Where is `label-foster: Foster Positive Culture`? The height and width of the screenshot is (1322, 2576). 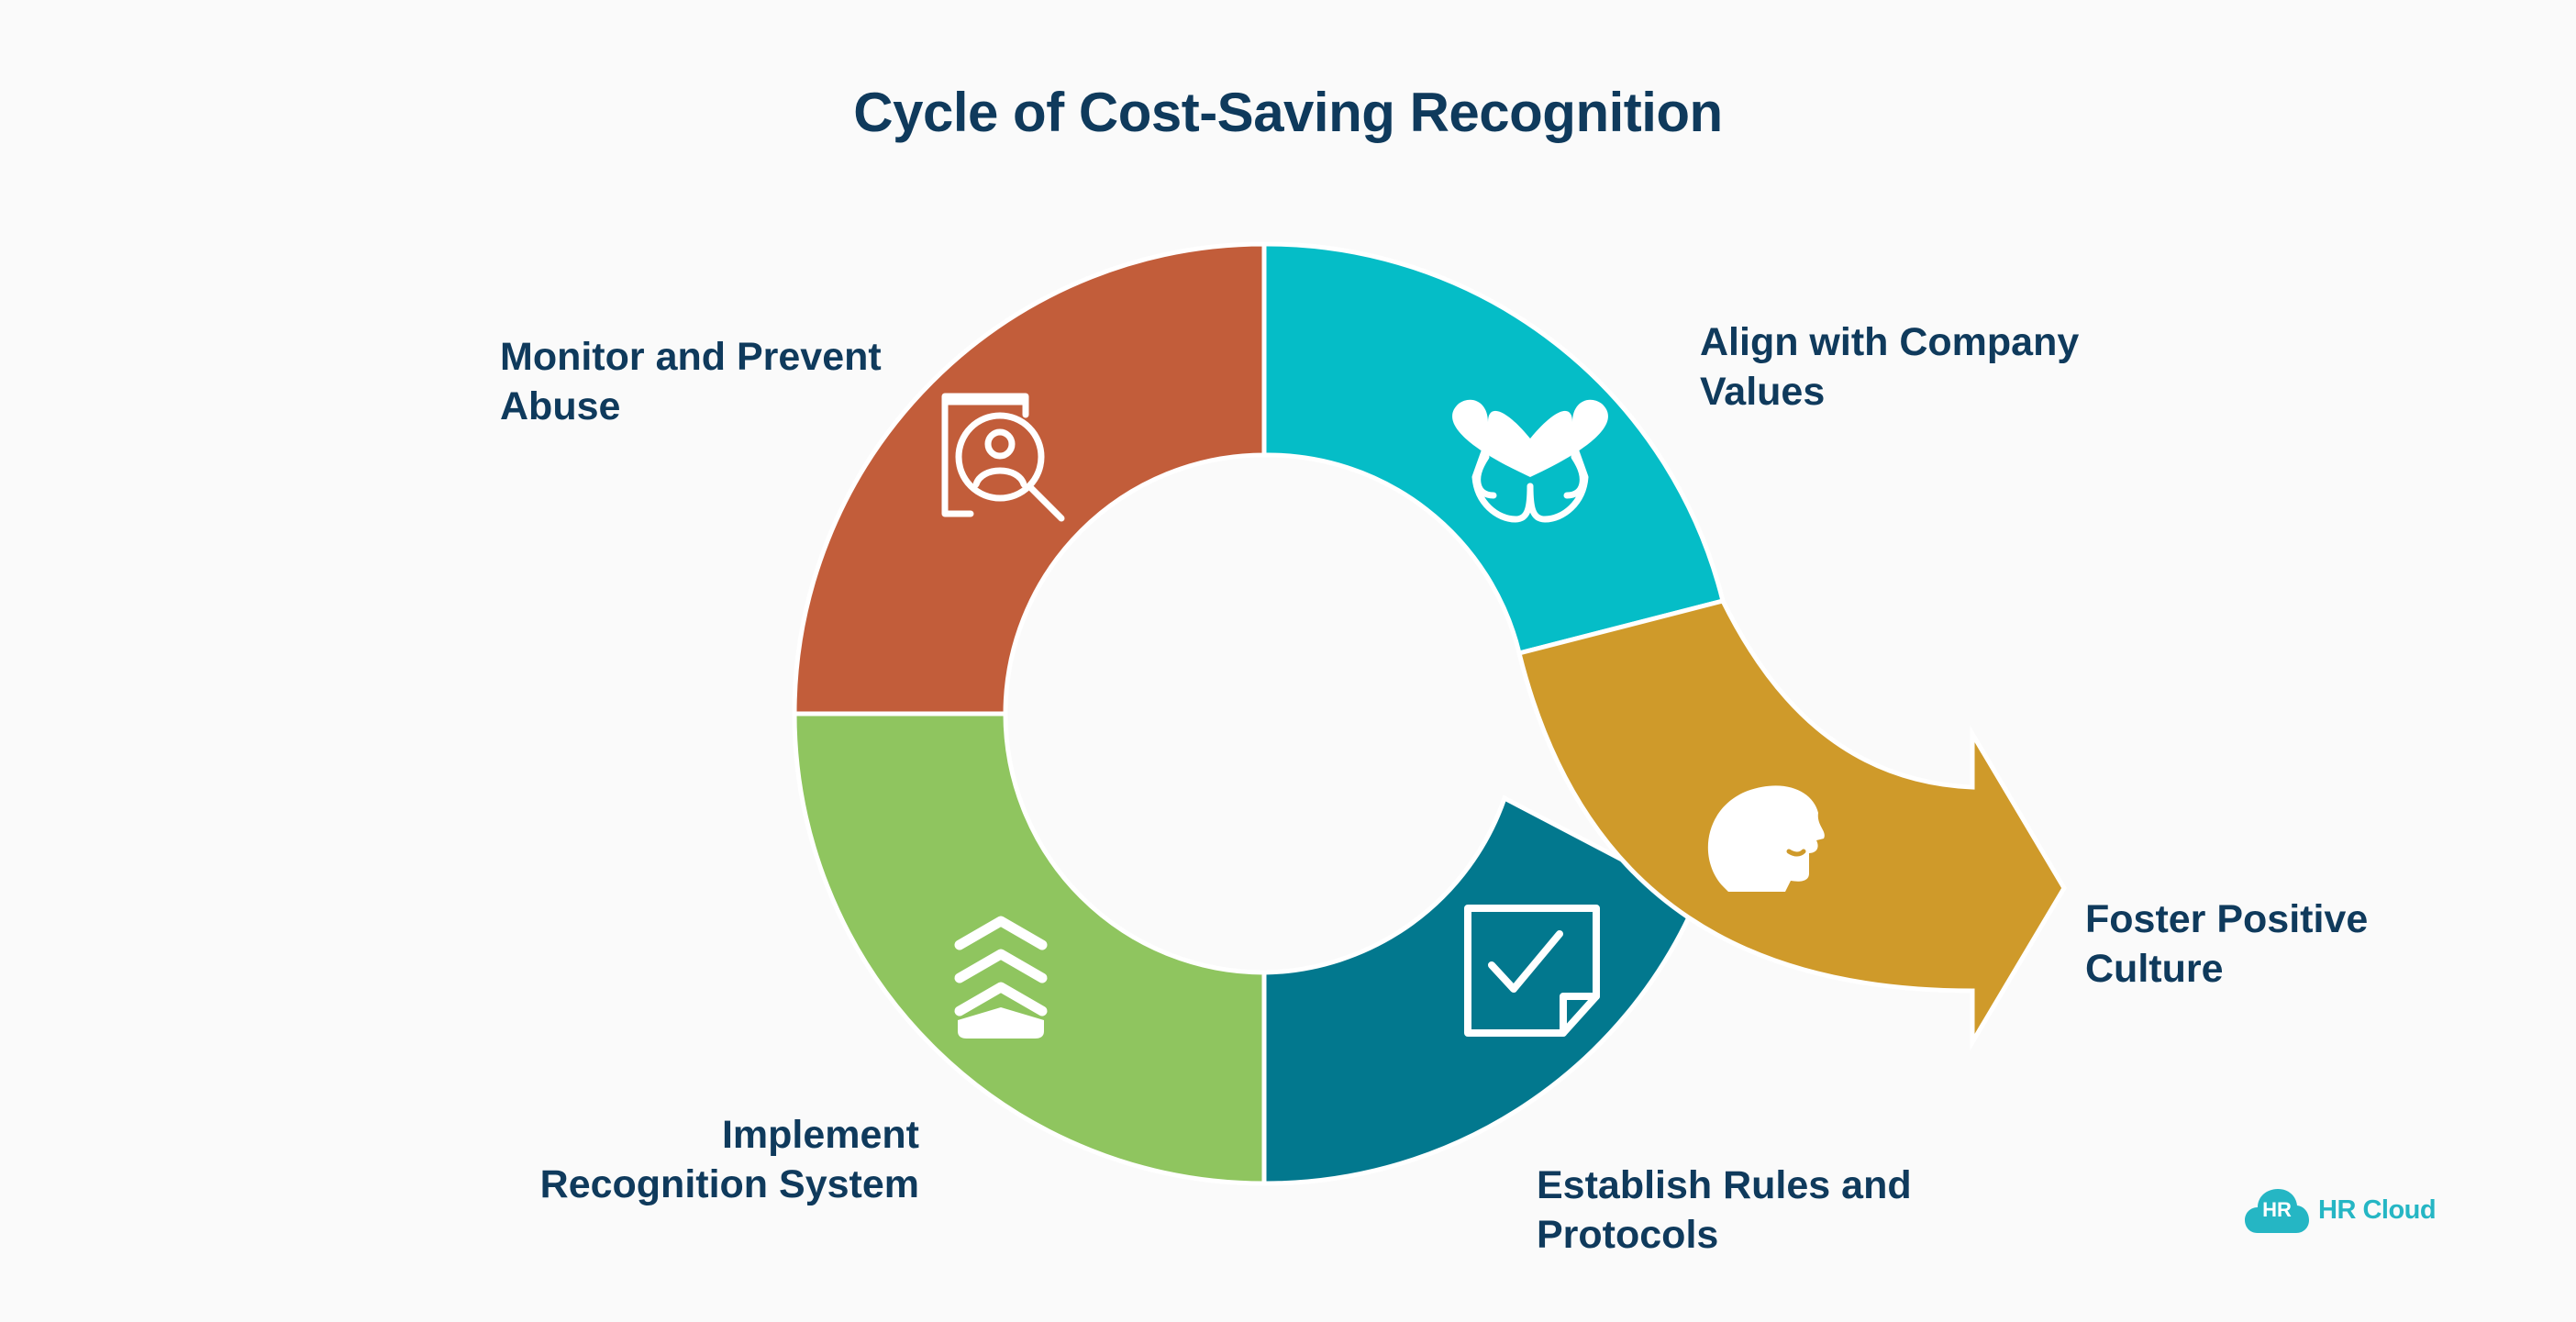 label-foster: Foster Positive Culture is located at coordinates (2226, 944).